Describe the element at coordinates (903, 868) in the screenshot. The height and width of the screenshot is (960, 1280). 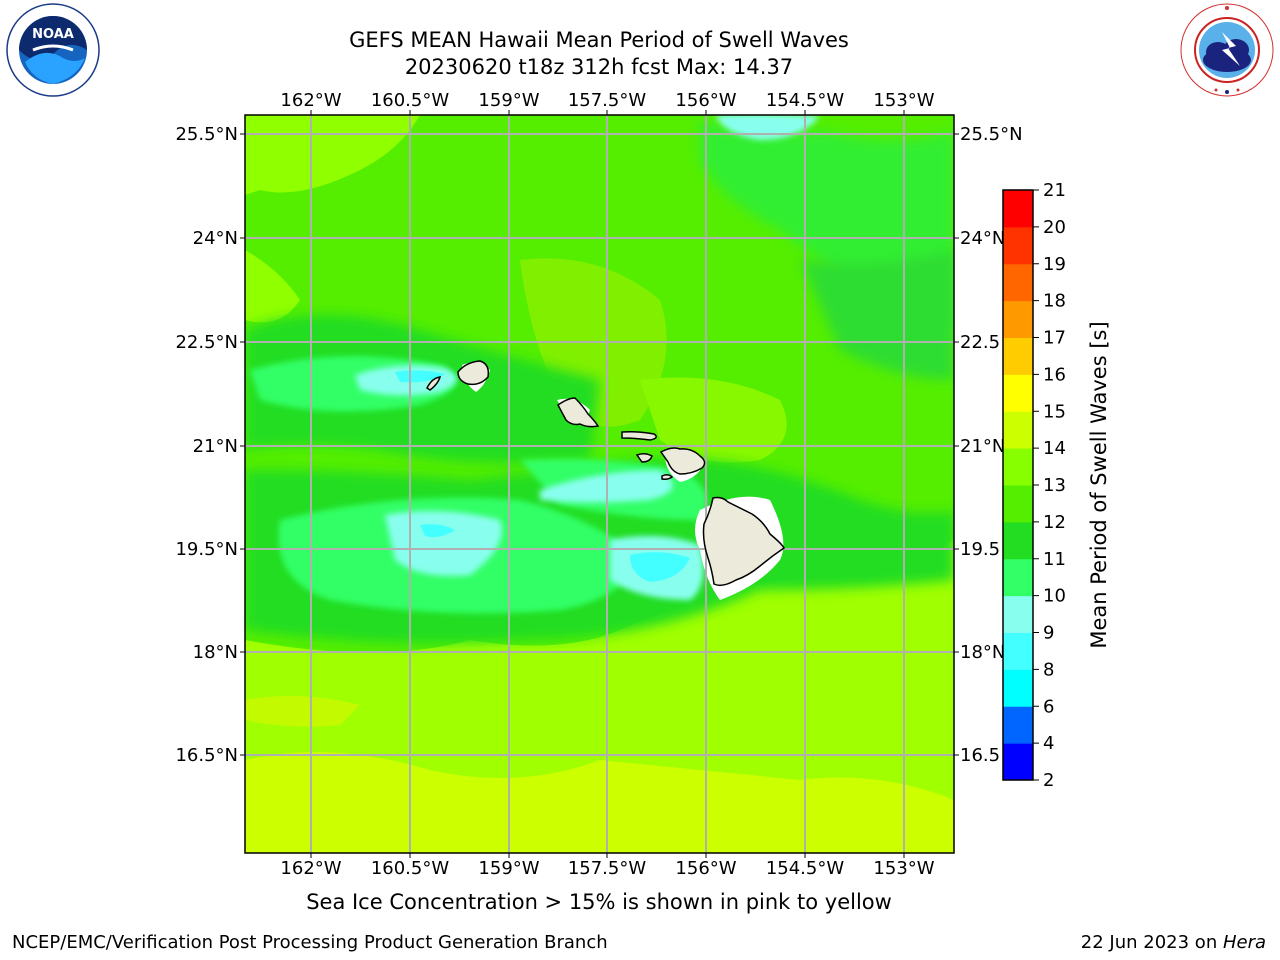
I see `lon-label-bottom: 153°W` at that location.